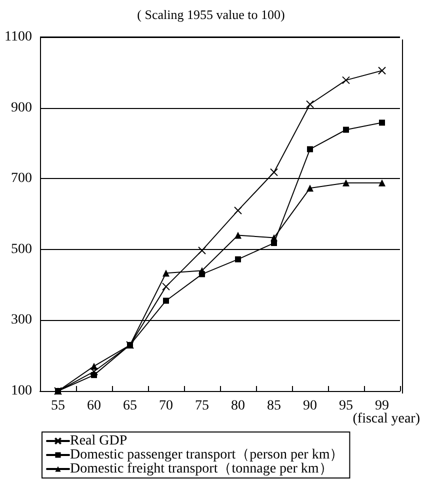  I want to click on x-tick-label: 55, so click(58, 406).